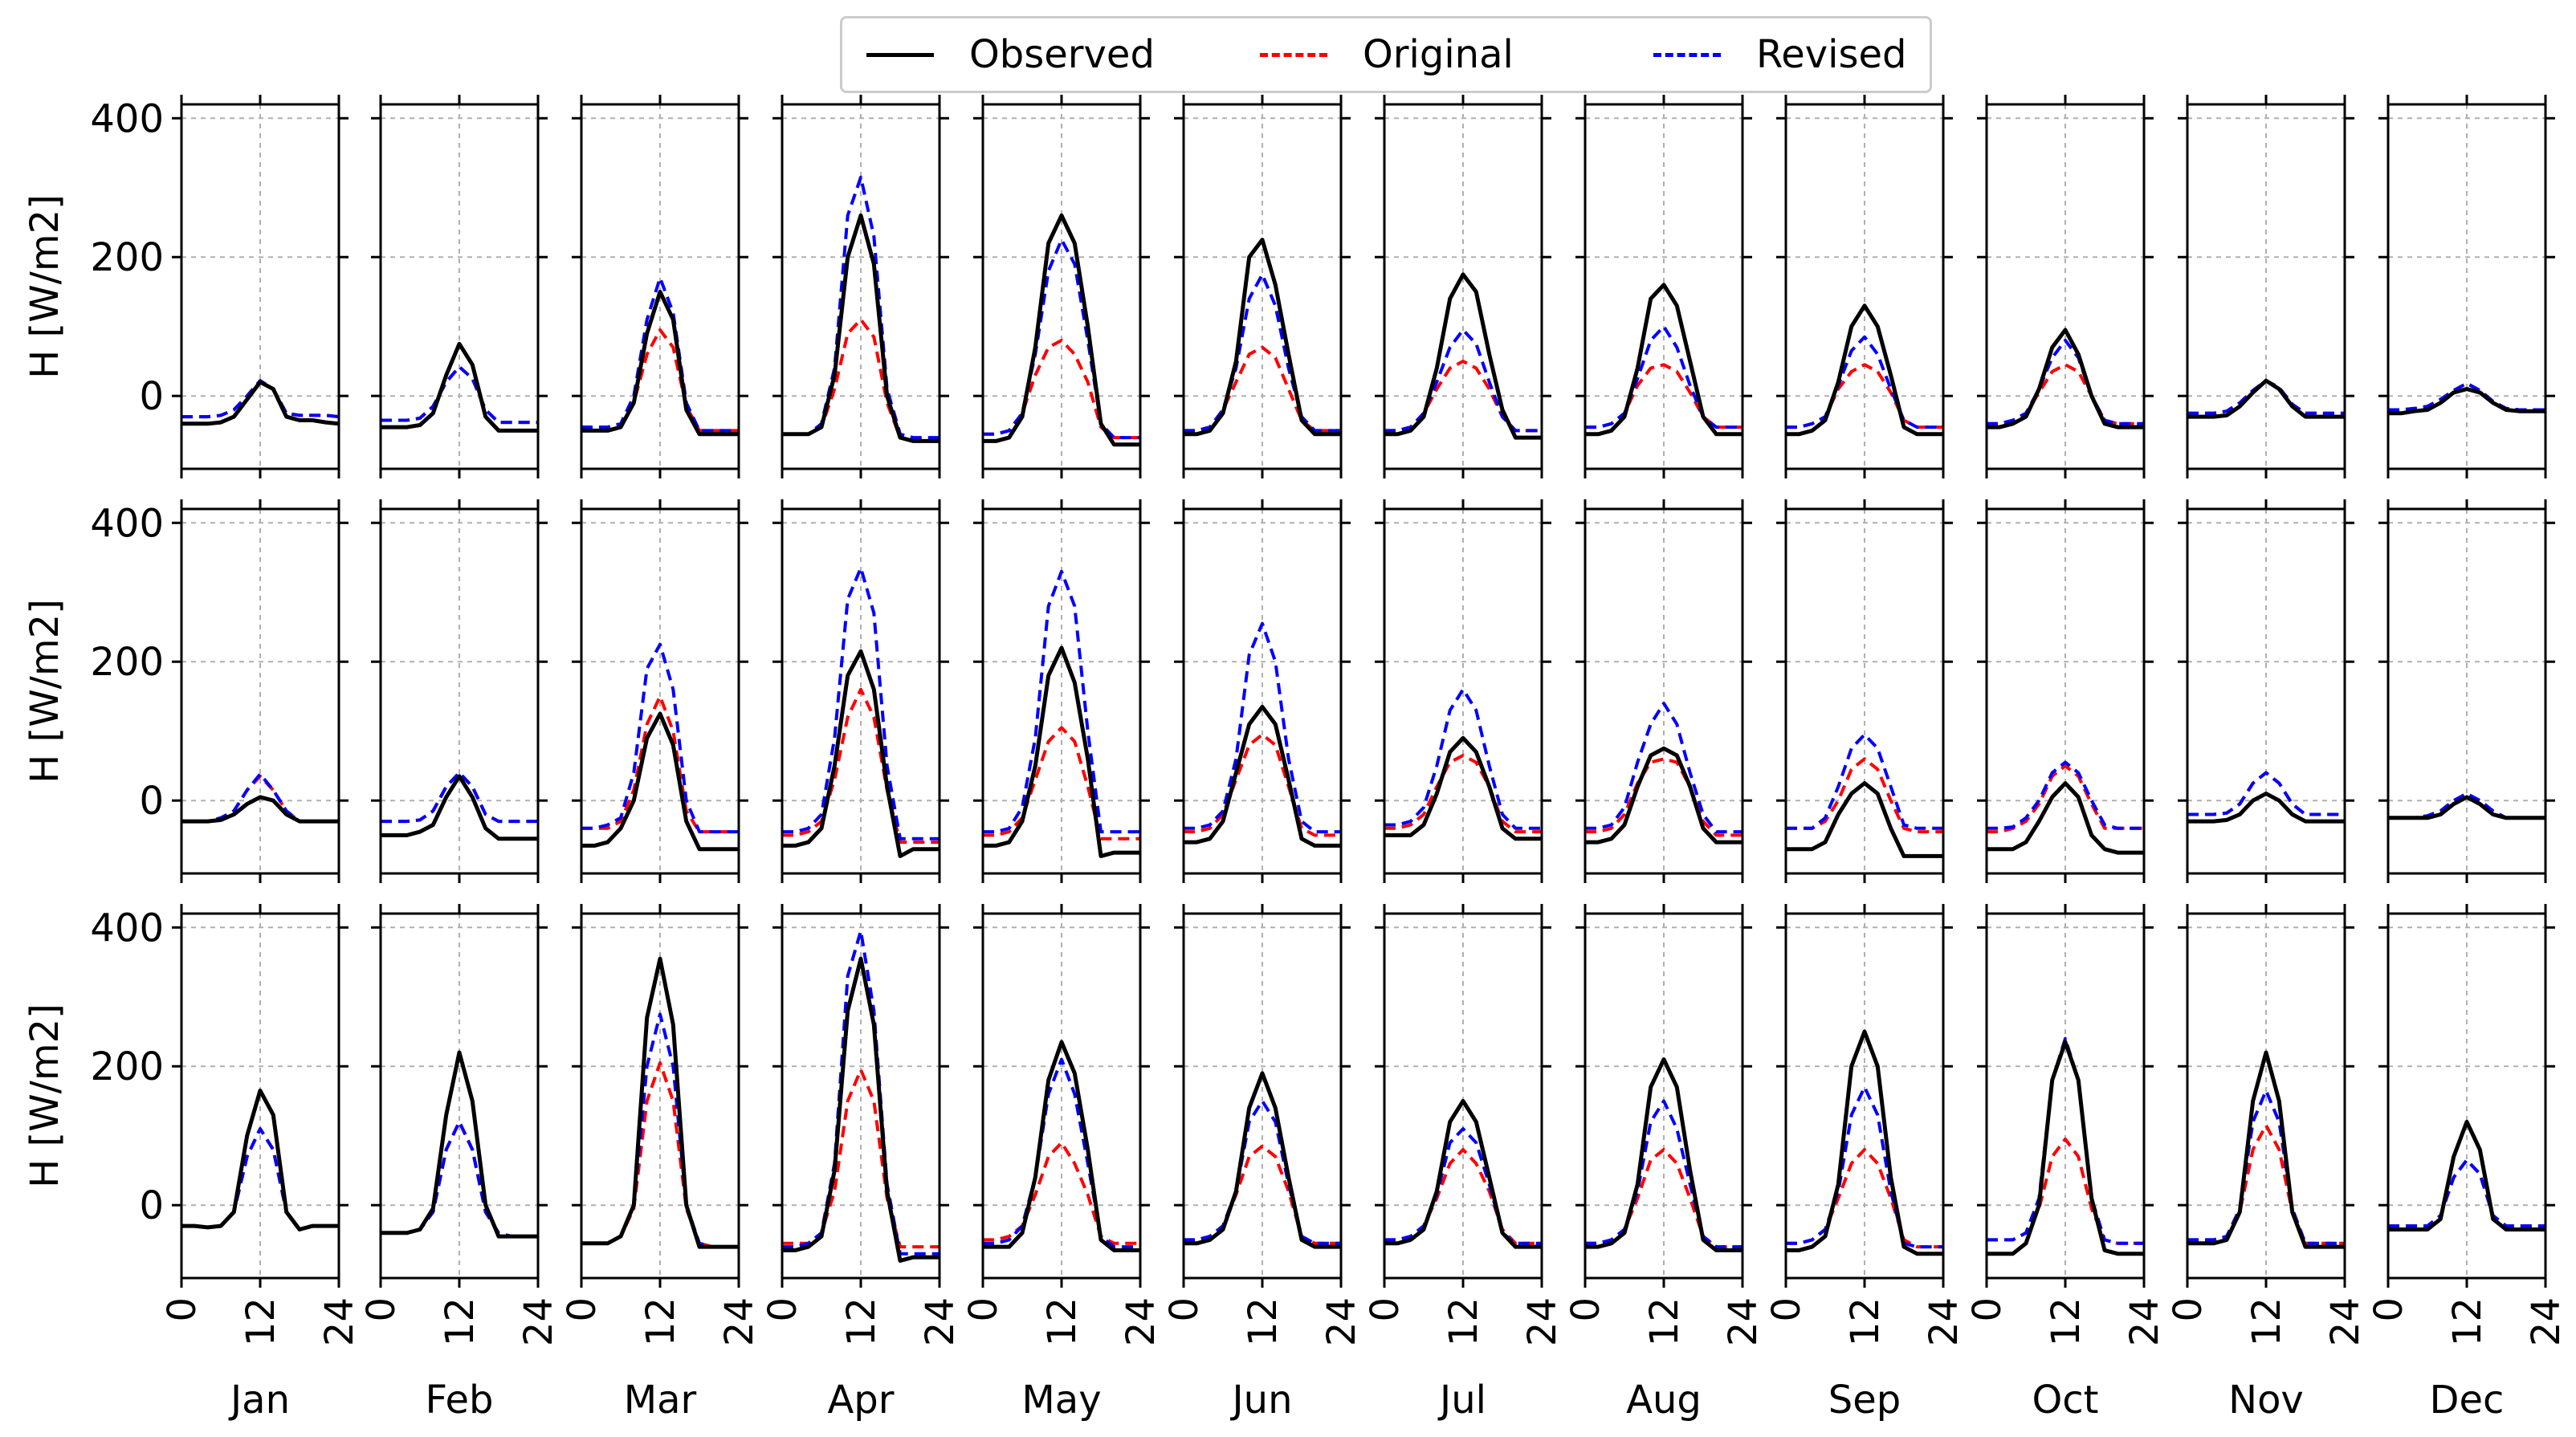 Image resolution: width=2576 pixels, height=1437 pixels. Describe the element at coordinates (1664, 1400) in the screenshot. I see `month-label-aug: Aug` at that location.